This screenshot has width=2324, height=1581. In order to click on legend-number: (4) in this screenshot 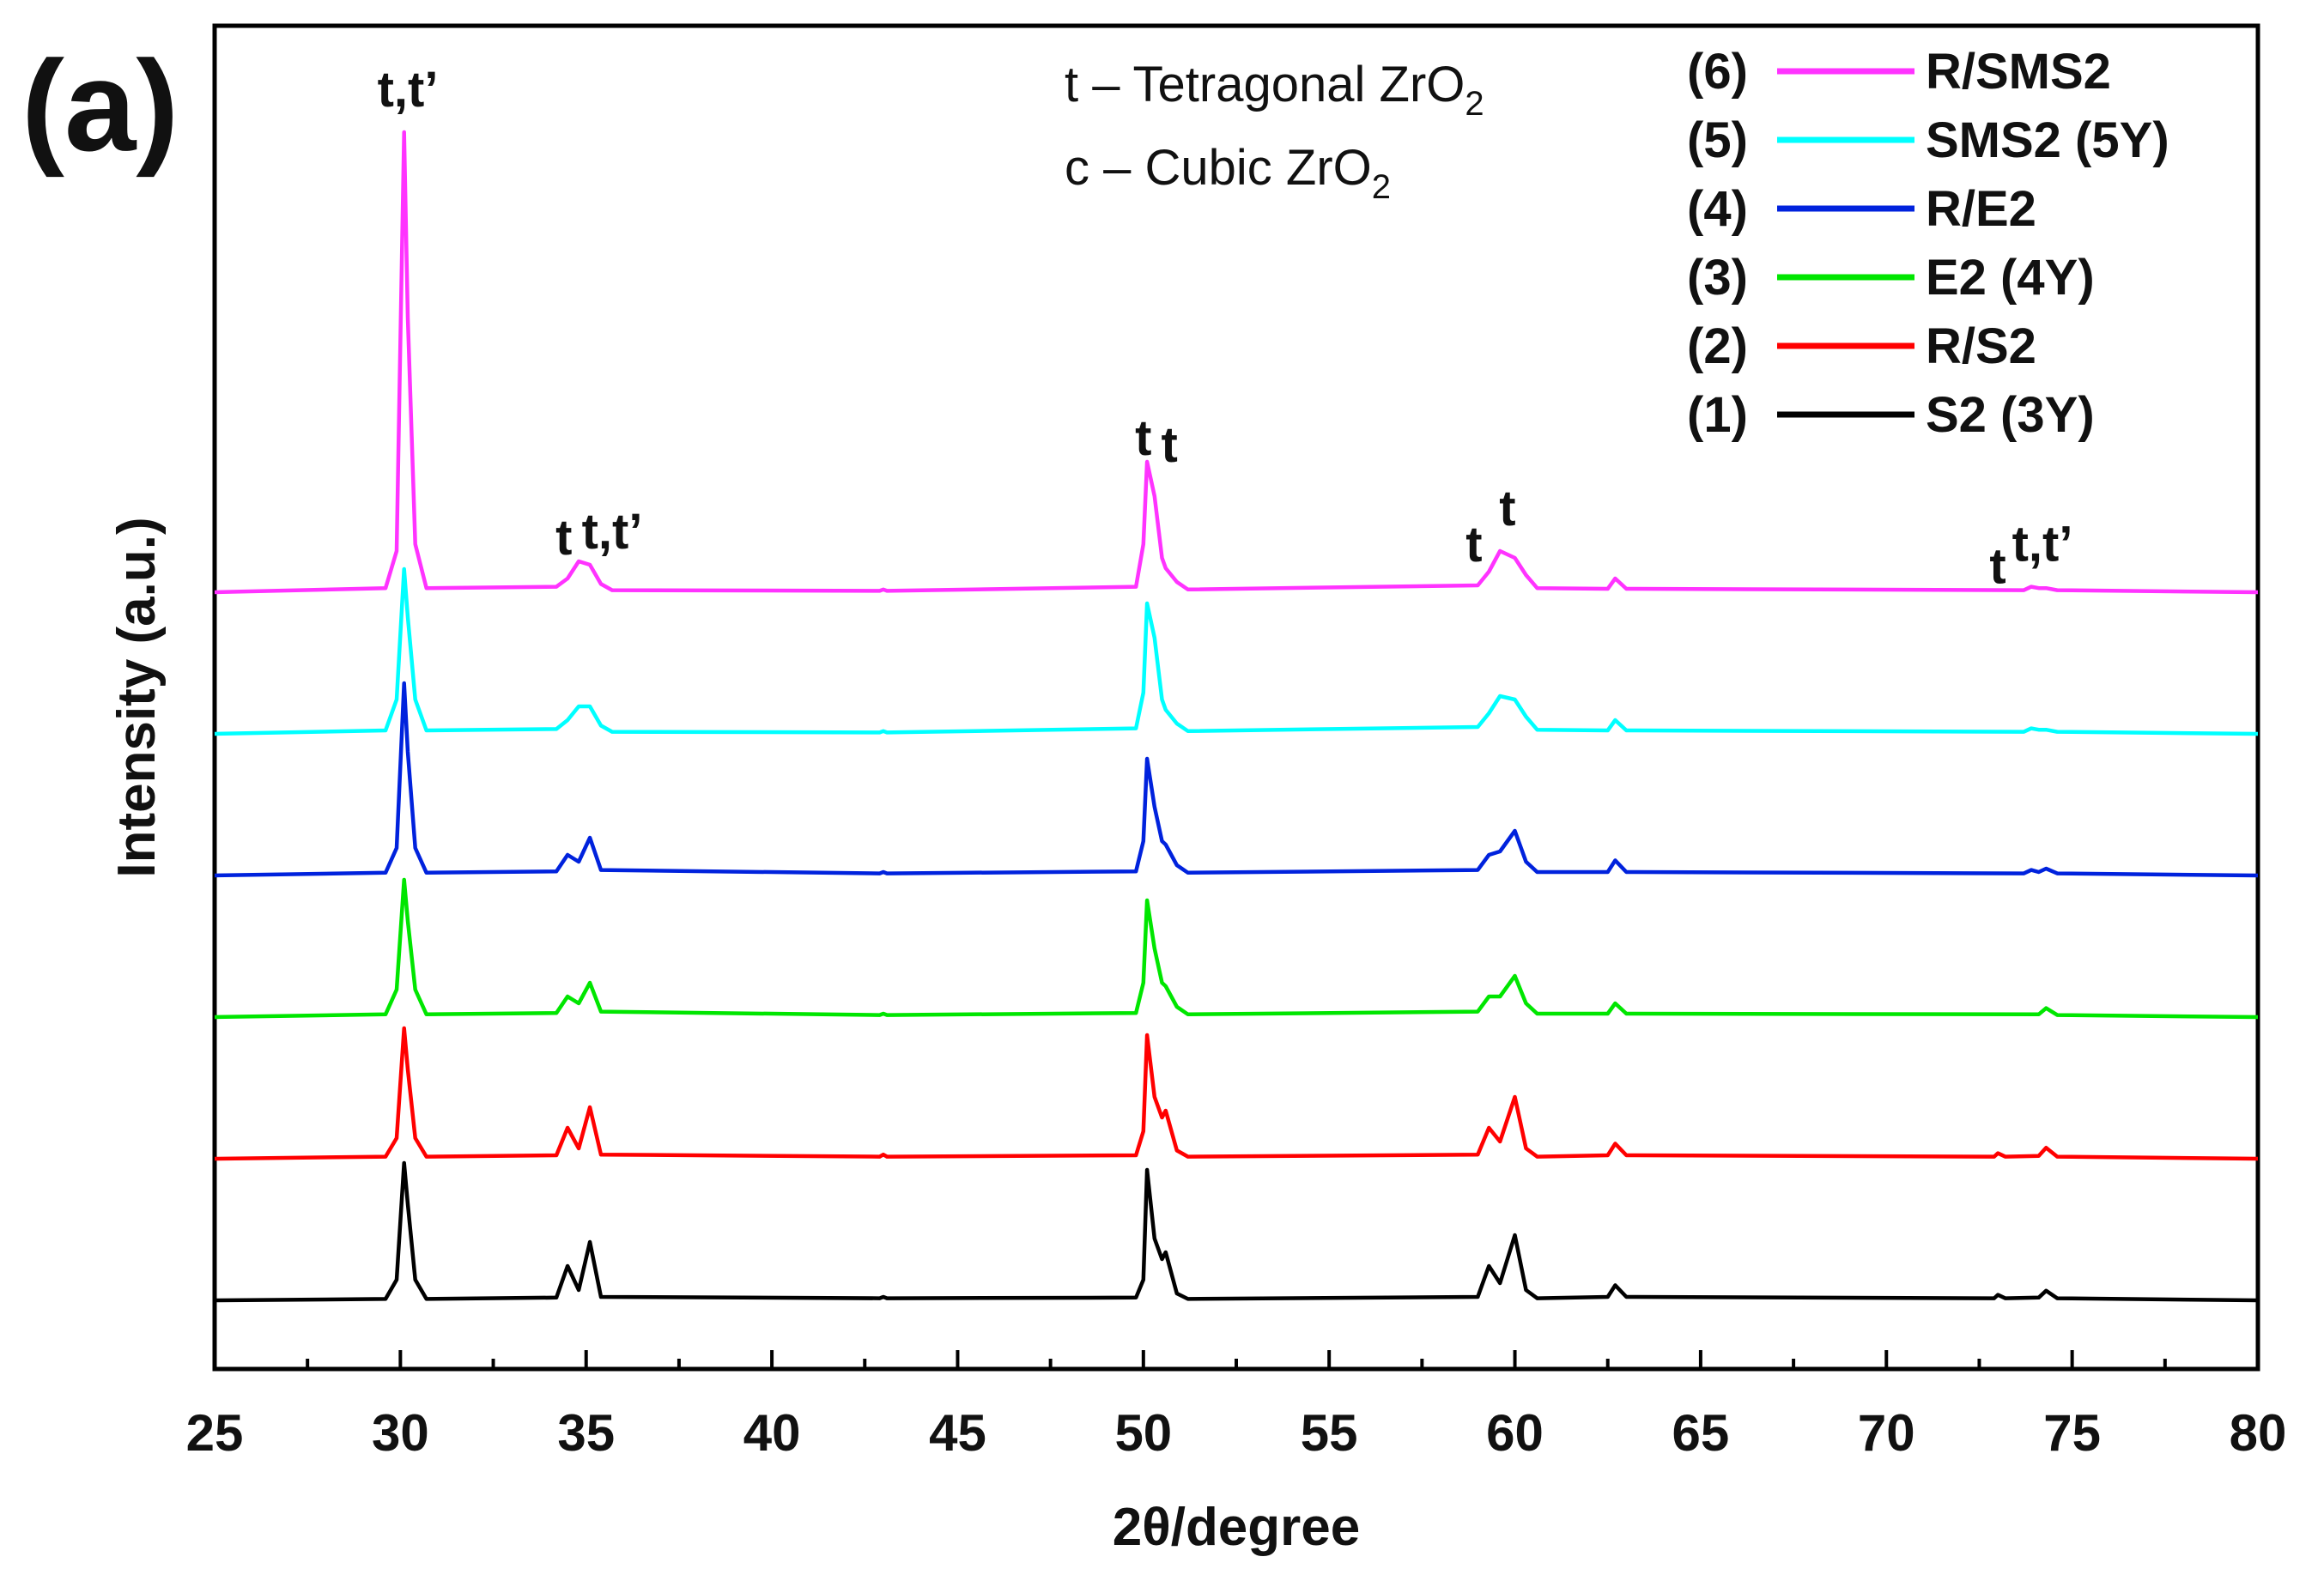, I will do `click(1718, 209)`.